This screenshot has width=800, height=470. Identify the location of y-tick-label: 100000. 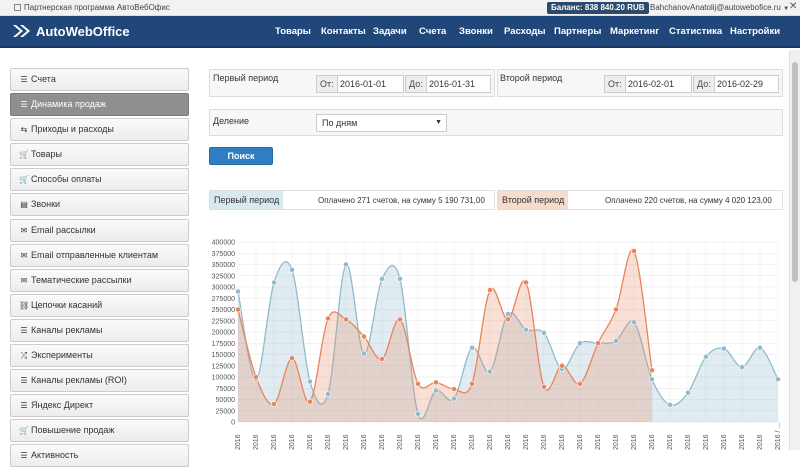
(223, 378).